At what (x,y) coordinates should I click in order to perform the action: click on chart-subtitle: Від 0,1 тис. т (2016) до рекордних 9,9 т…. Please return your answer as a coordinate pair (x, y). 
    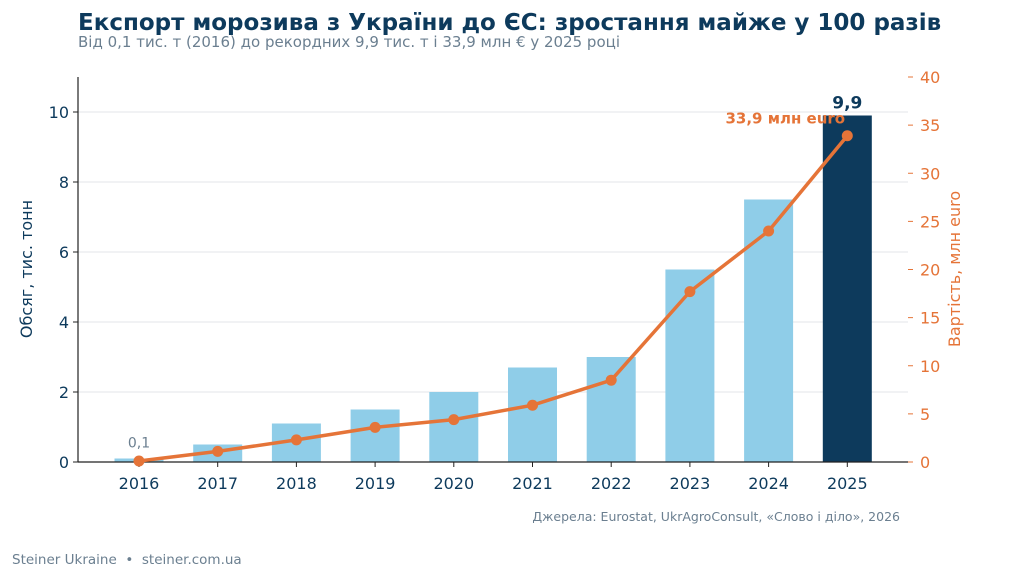
    Looking at the image, I should click on (349, 42).